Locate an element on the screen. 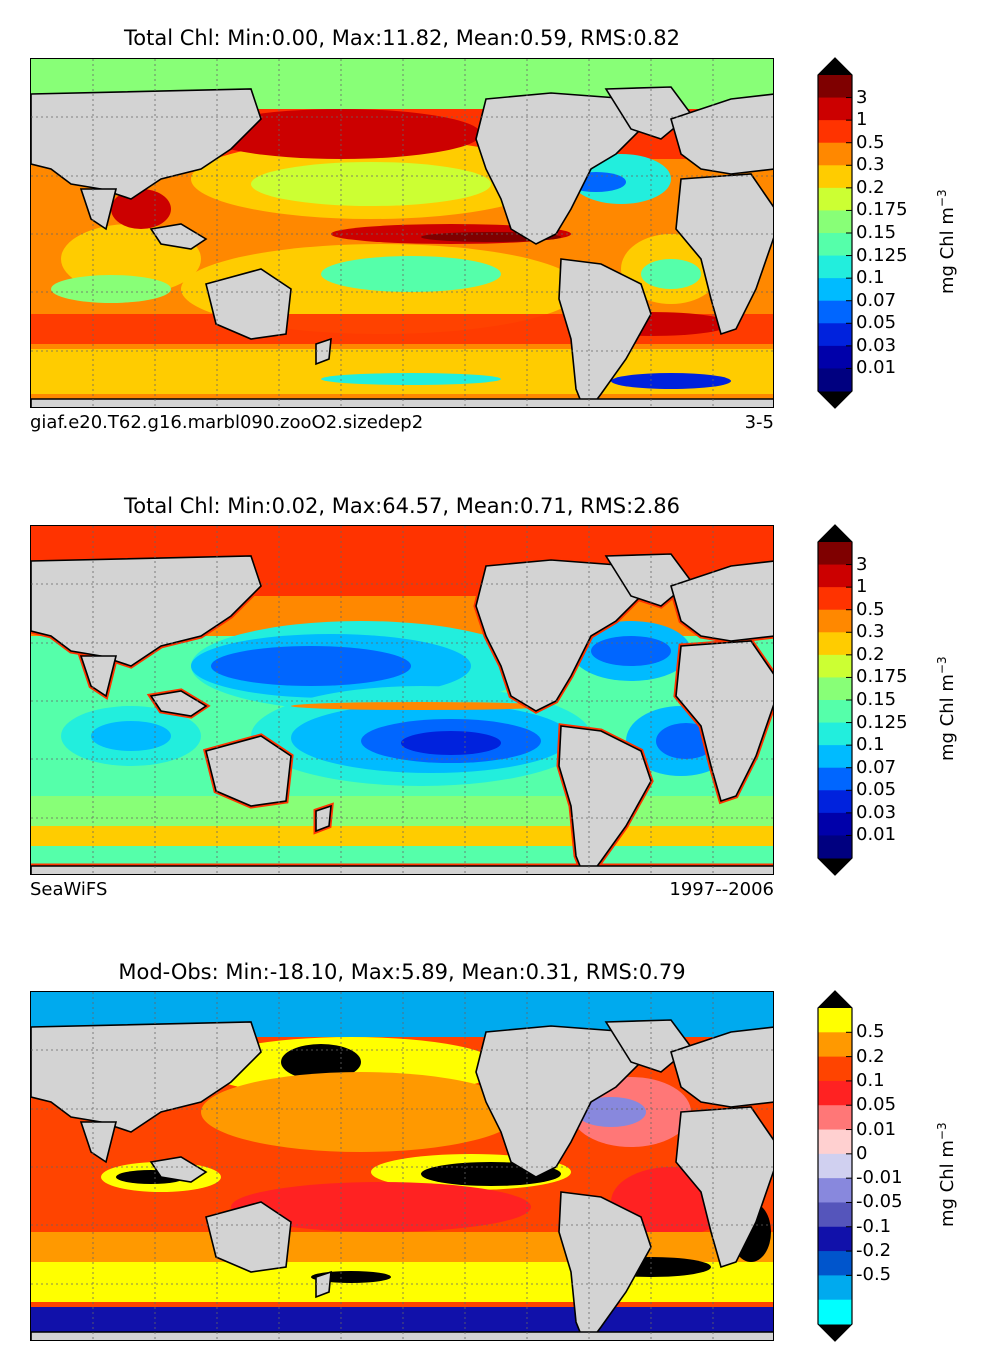 The image size is (981, 1372). colorbar-tick-label: -0.2 is located at coordinates (874, 1251).